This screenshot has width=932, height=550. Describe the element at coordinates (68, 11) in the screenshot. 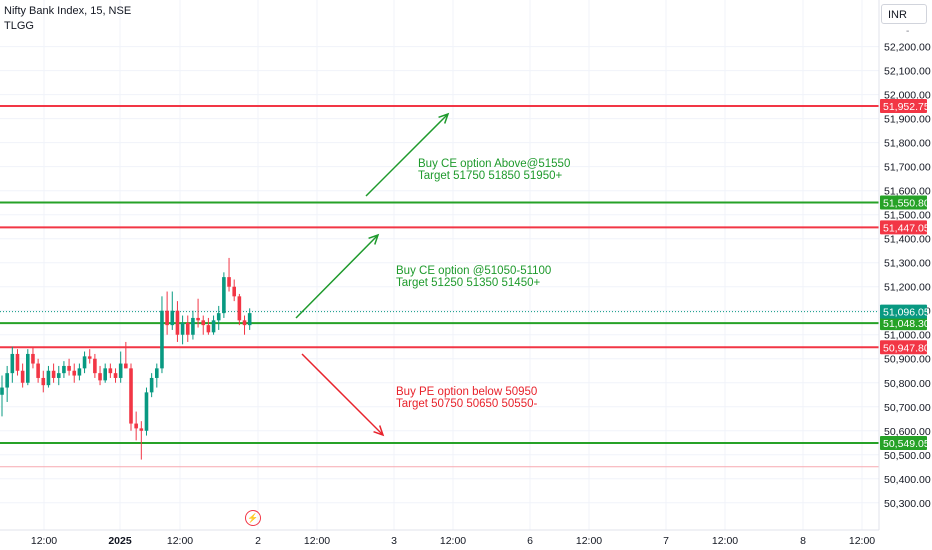

I see `chart-title: Nifty Bank Index, 15, NSE` at that location.